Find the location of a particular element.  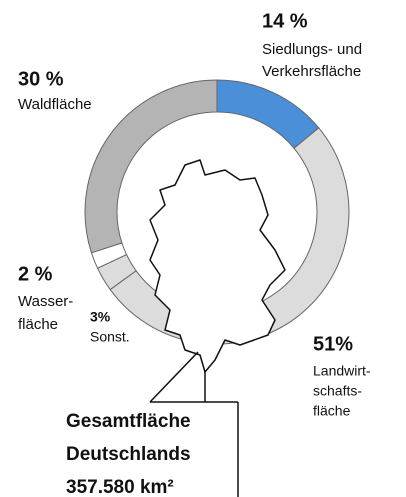

total-note: 357.580 km² is located at coordinates (120, 487).